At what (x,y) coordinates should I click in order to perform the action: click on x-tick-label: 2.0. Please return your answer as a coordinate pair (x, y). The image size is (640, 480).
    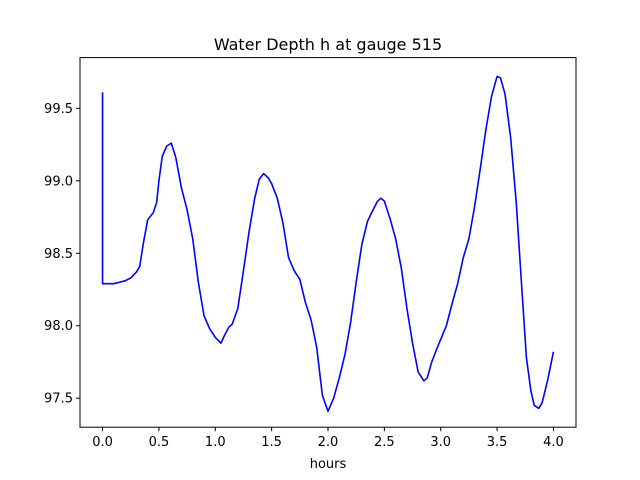
    Looking at the image, I should click on (328, 442).